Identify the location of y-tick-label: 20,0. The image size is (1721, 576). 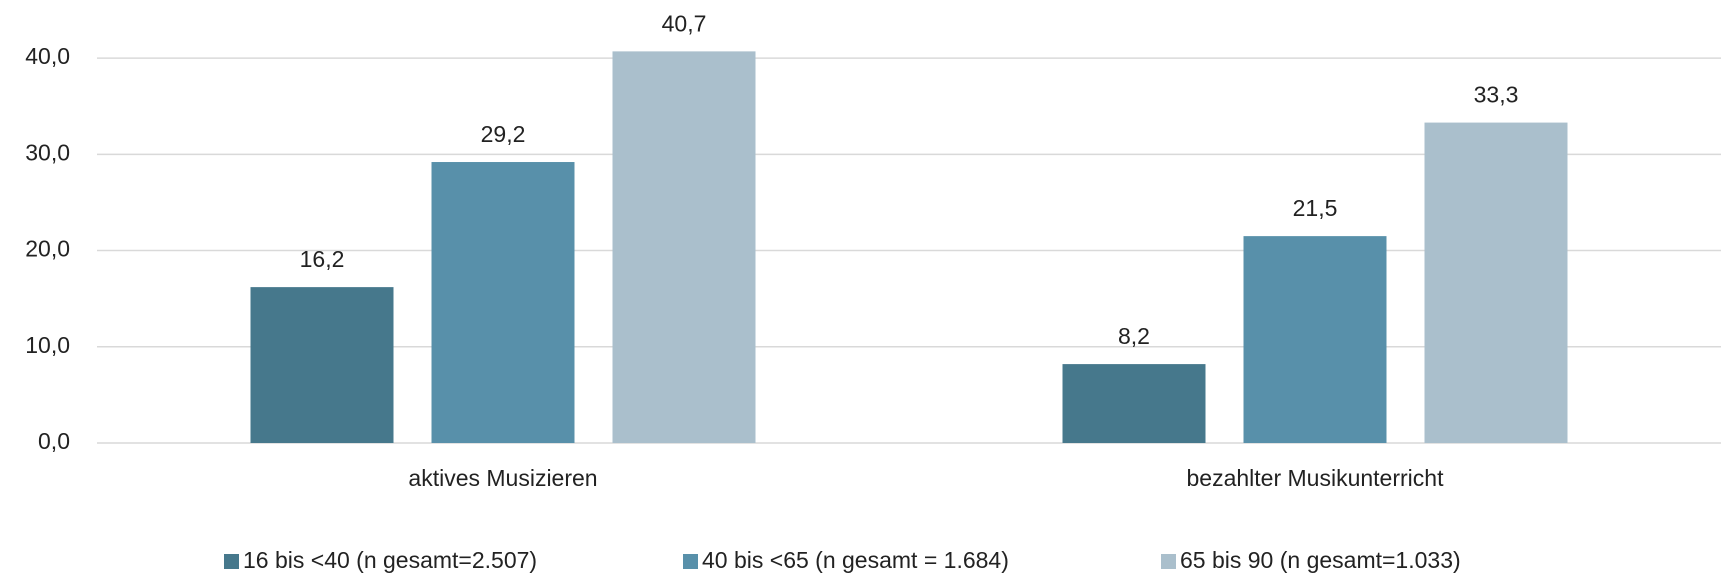
(47, 249).